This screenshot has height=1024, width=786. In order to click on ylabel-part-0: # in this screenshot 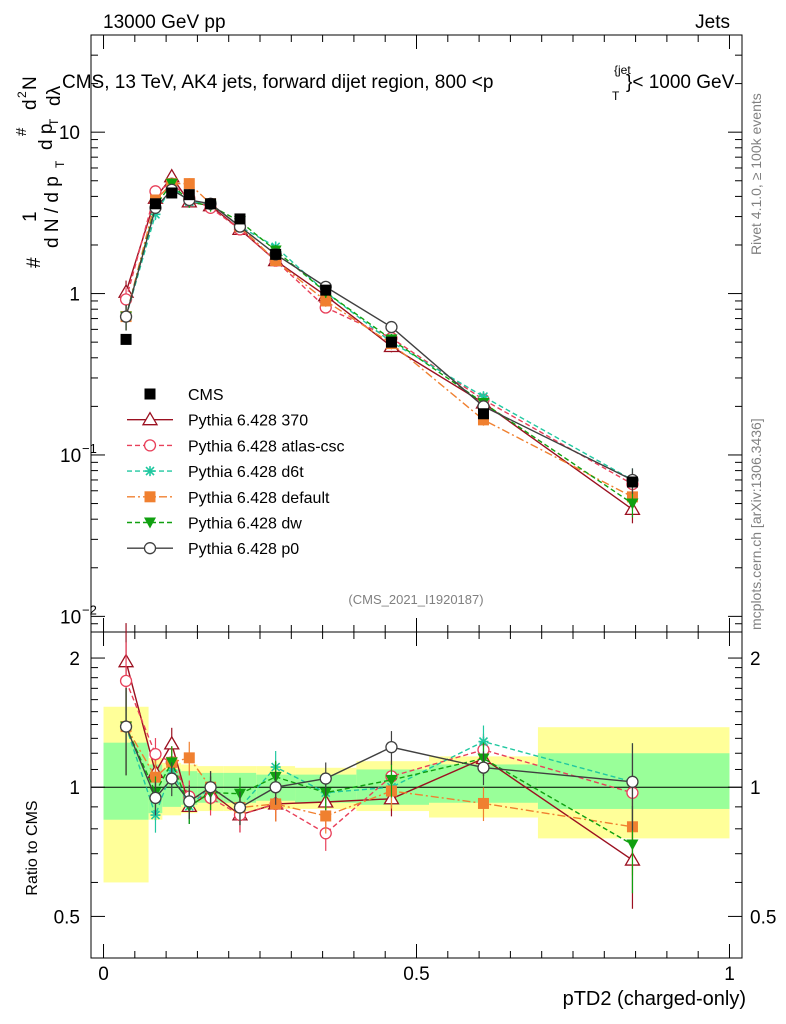, I will do `click(34, 262)`.